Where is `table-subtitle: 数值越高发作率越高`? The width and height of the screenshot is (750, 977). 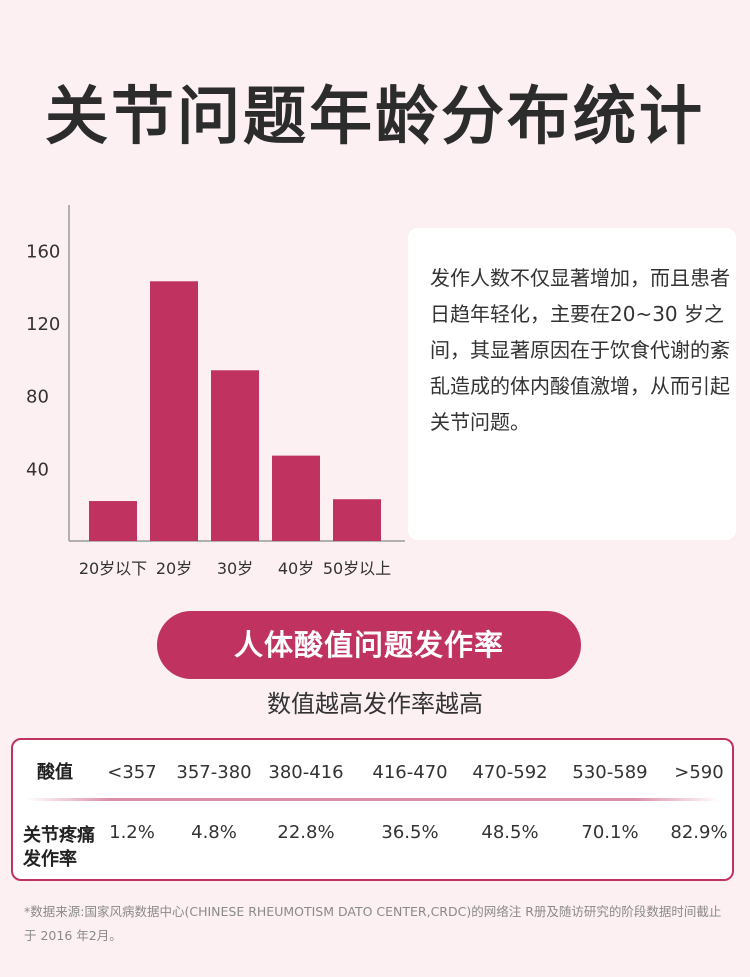 table-subtitle: 数值越高发作率越高 is located at coordinates (375, 704).